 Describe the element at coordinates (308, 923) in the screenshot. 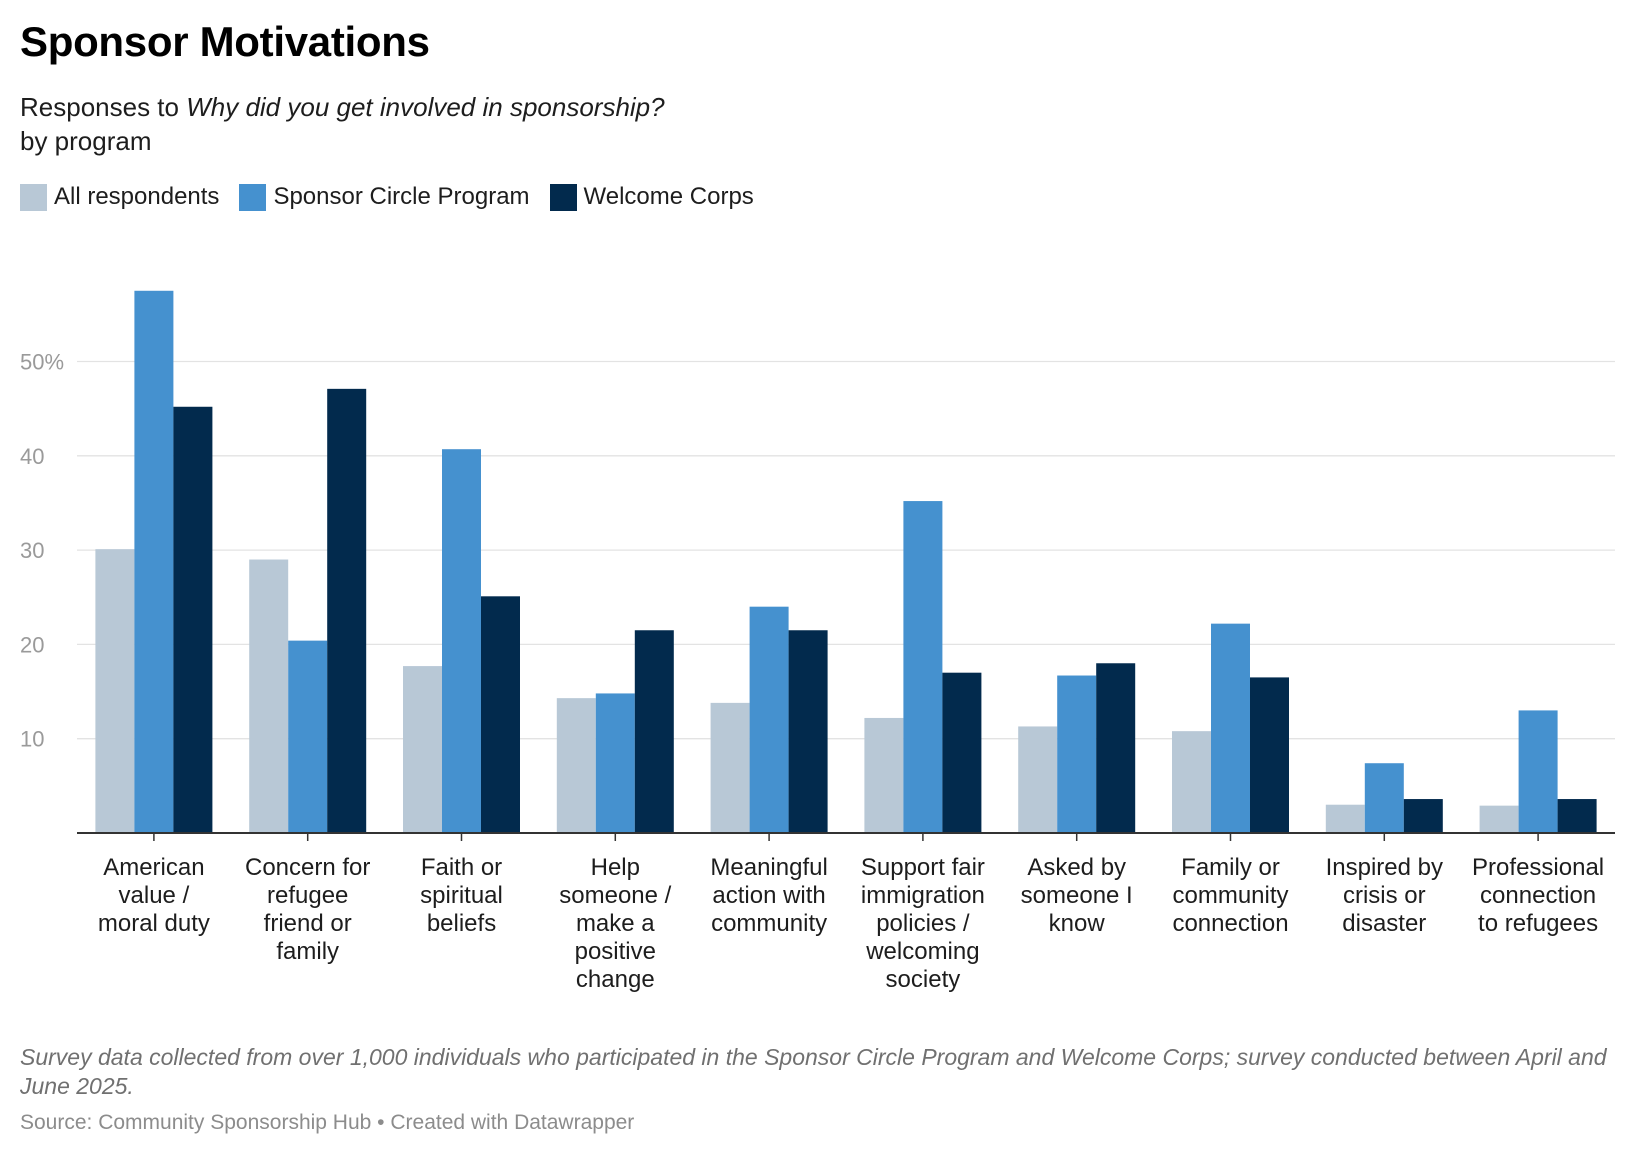

I see `x-tick-label-line: friend or` at that location.